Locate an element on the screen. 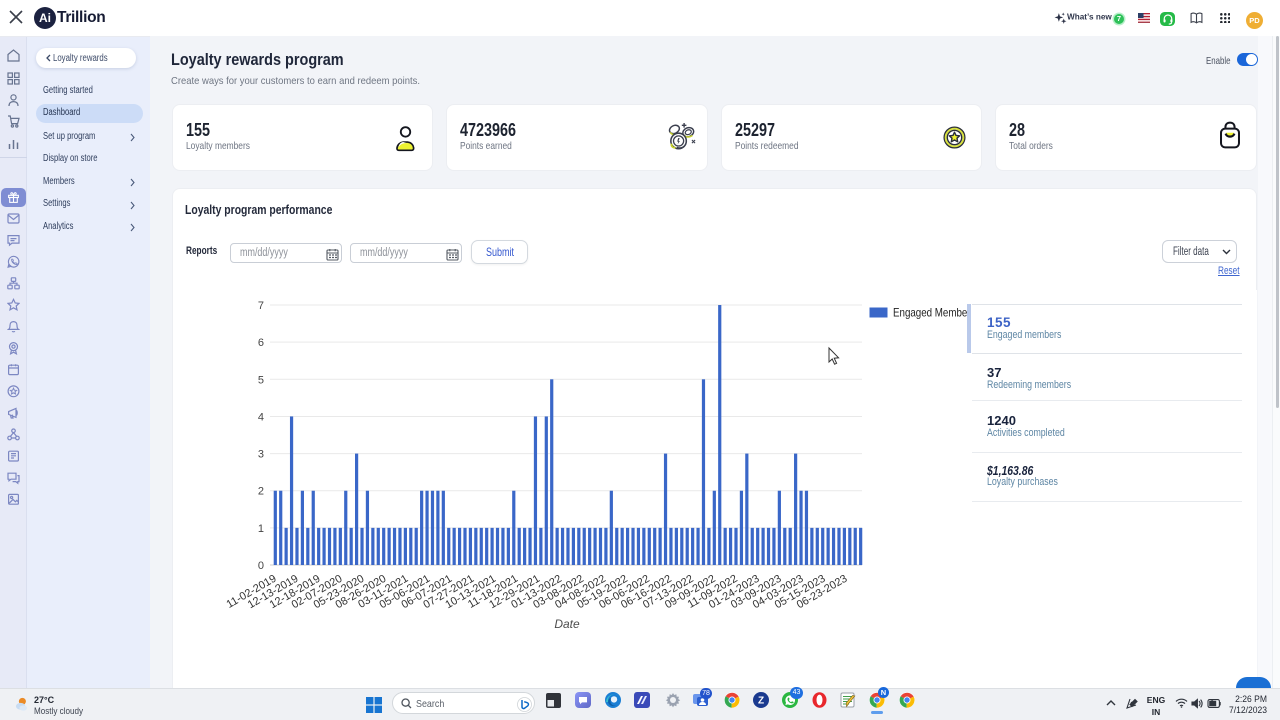 This screenshot has height=720, width=1280. svg-text: 3 is located at coordinates (261, 455).